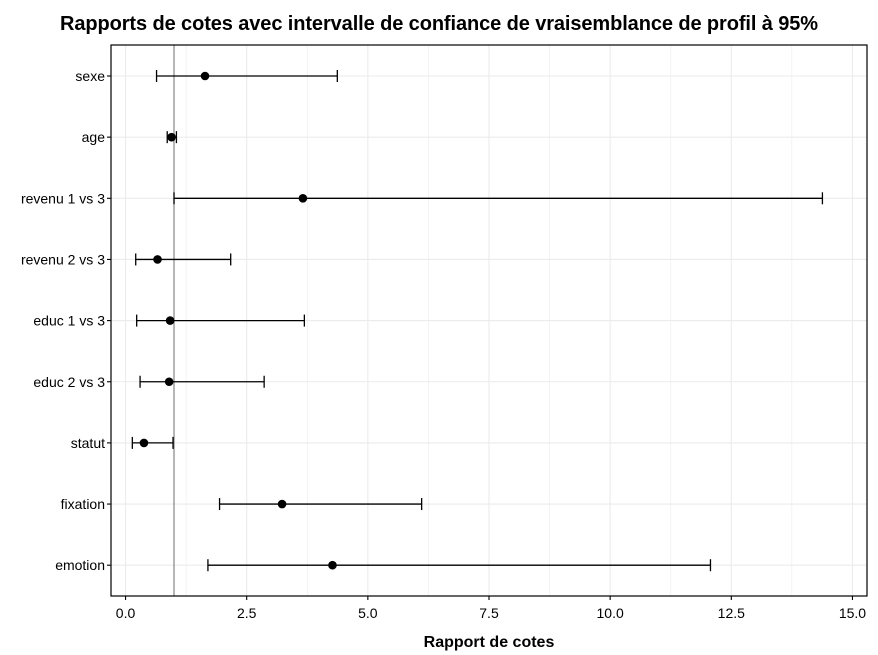 The width and height of the screenshot is (878, 655). I want to click on x-tick-label: 5.0, so click(368, 613).